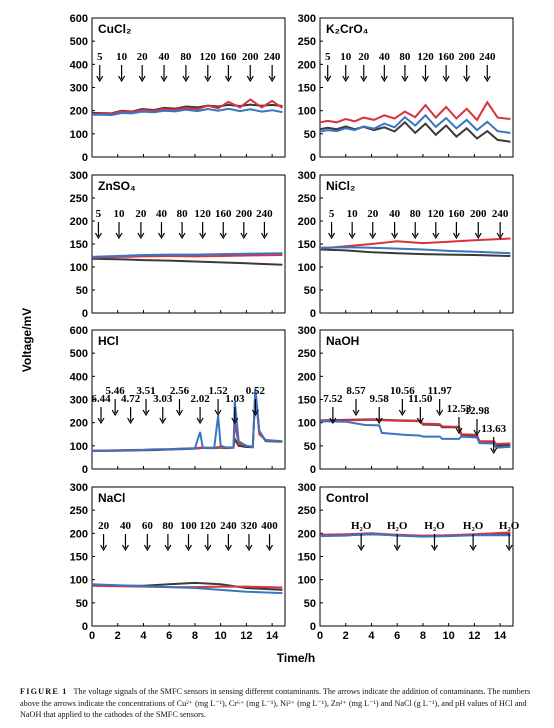 This screenshot has height=728, width=554. What do you see at coordinates (188, 556) in the screenshot?
I see `plot-frame` at bounding box center [188, 556].